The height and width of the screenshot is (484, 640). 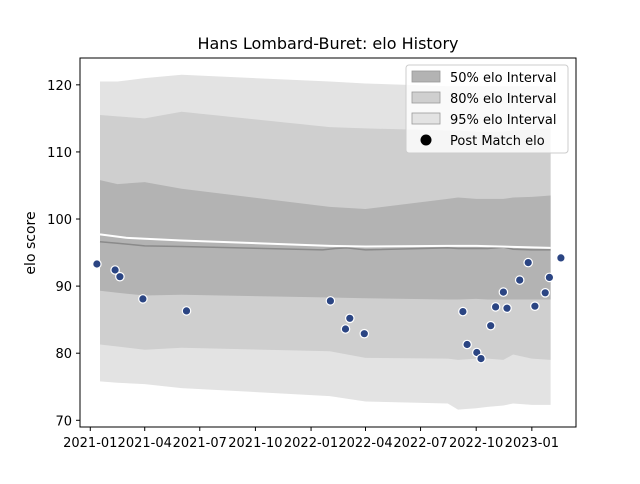 What do you see at coordinates (59, 86) in the screenshot?
I see `y-tick-label: 120` at bounding box center [59, 86].